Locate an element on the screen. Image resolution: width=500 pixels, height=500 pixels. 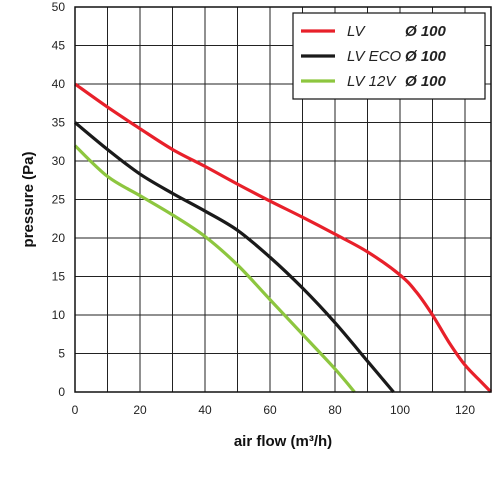
x-axis-ticks: 0 20 40 60 80 100 120 is located at coordinates (274, 410).